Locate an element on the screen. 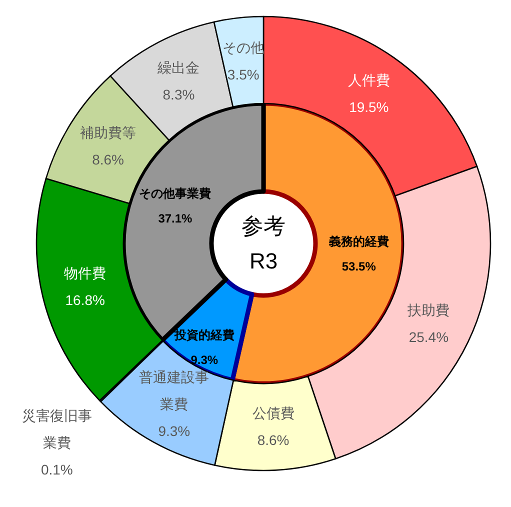 This screenshot has height=507, width=511. data-label: 8.3% is located at coordinates (178, 94).